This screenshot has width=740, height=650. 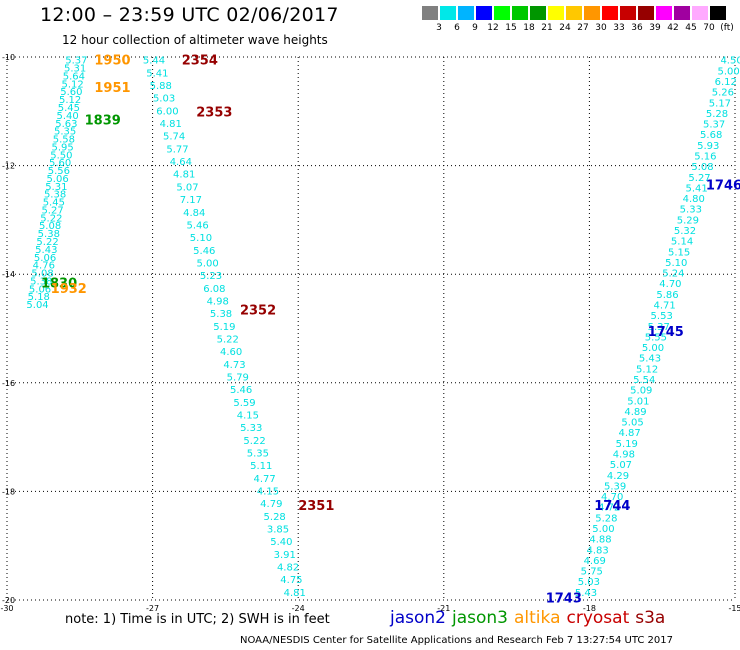 What do you see at coordinates (670, 284) in the screenshot?
I see `wave-height-value: 4.70` at bounding box center [670, 284].